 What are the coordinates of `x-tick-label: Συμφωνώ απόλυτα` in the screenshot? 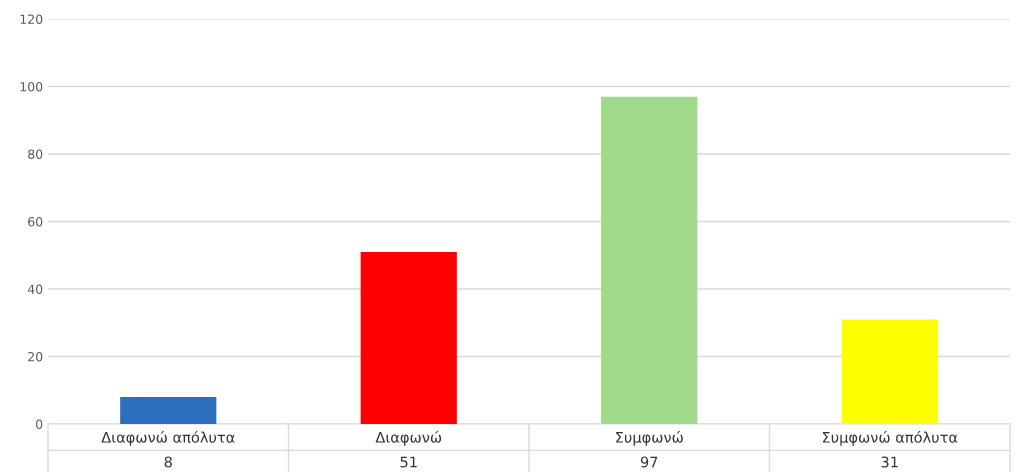 It's located at (890, 438).